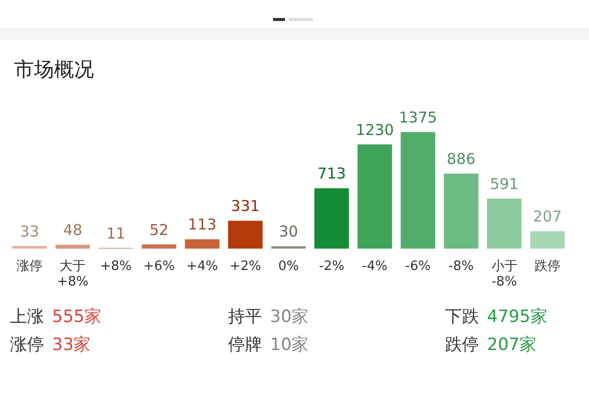 The height and width of the screenshot is (396, 589). What do you see at coordinates (246, 266) in the screenshot?
I see `x-tick-label: +2%` at bounding box center [246, 266].